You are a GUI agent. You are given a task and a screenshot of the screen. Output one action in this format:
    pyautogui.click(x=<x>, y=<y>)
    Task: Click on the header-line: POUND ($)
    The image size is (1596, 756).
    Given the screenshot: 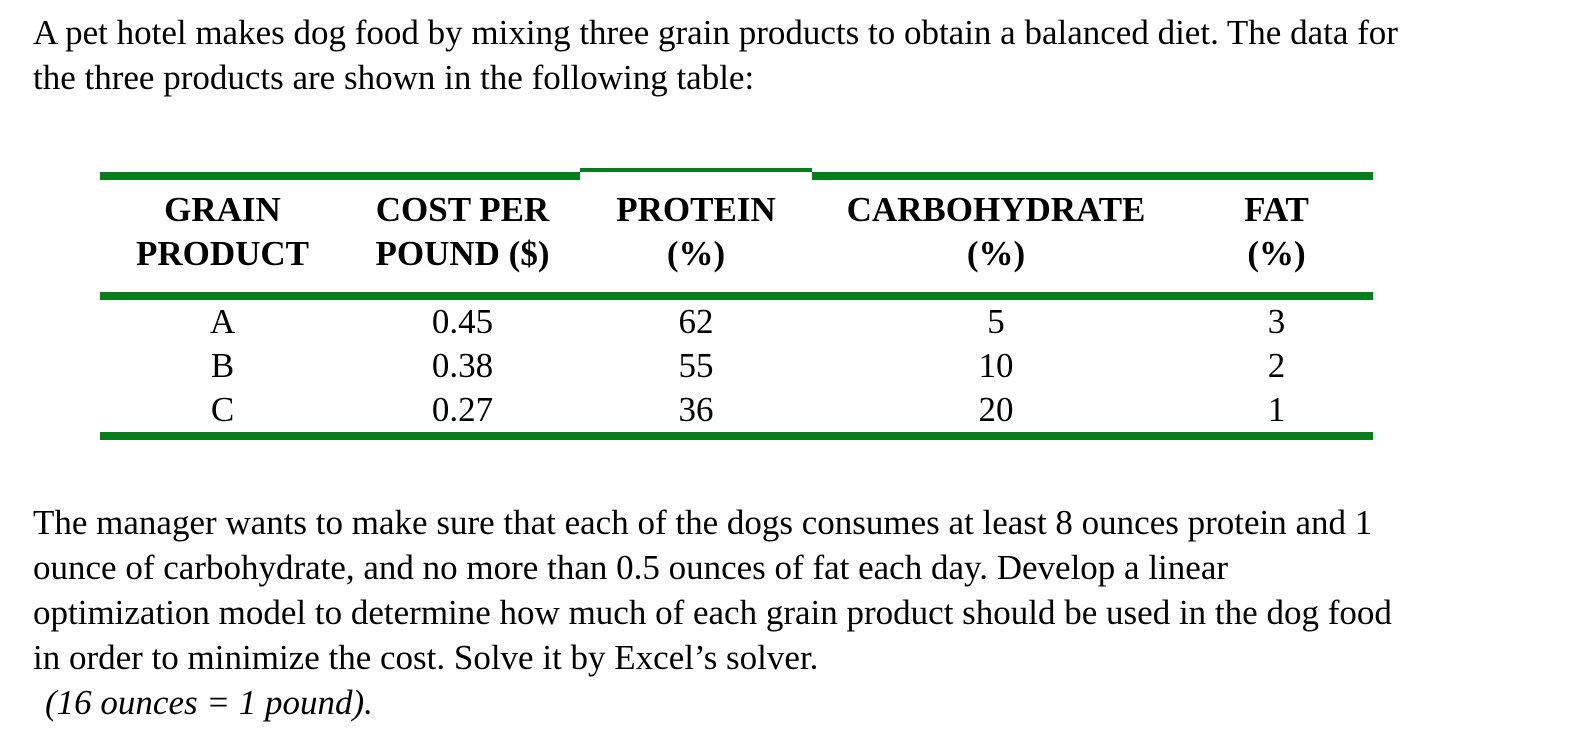 What is the action you would take?
    pyautogui.click(x=462, y=253)
    